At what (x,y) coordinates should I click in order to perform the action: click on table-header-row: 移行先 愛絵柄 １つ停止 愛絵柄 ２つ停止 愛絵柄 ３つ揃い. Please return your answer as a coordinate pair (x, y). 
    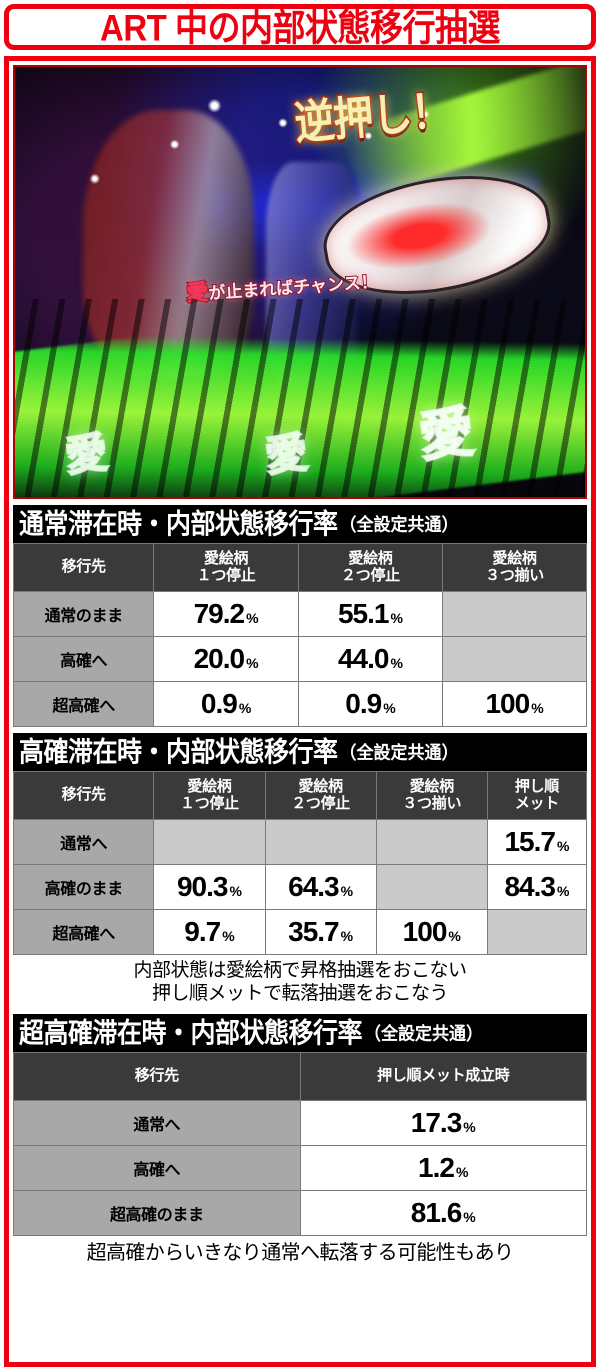
    Looking at the image, I should click on (299, 567).